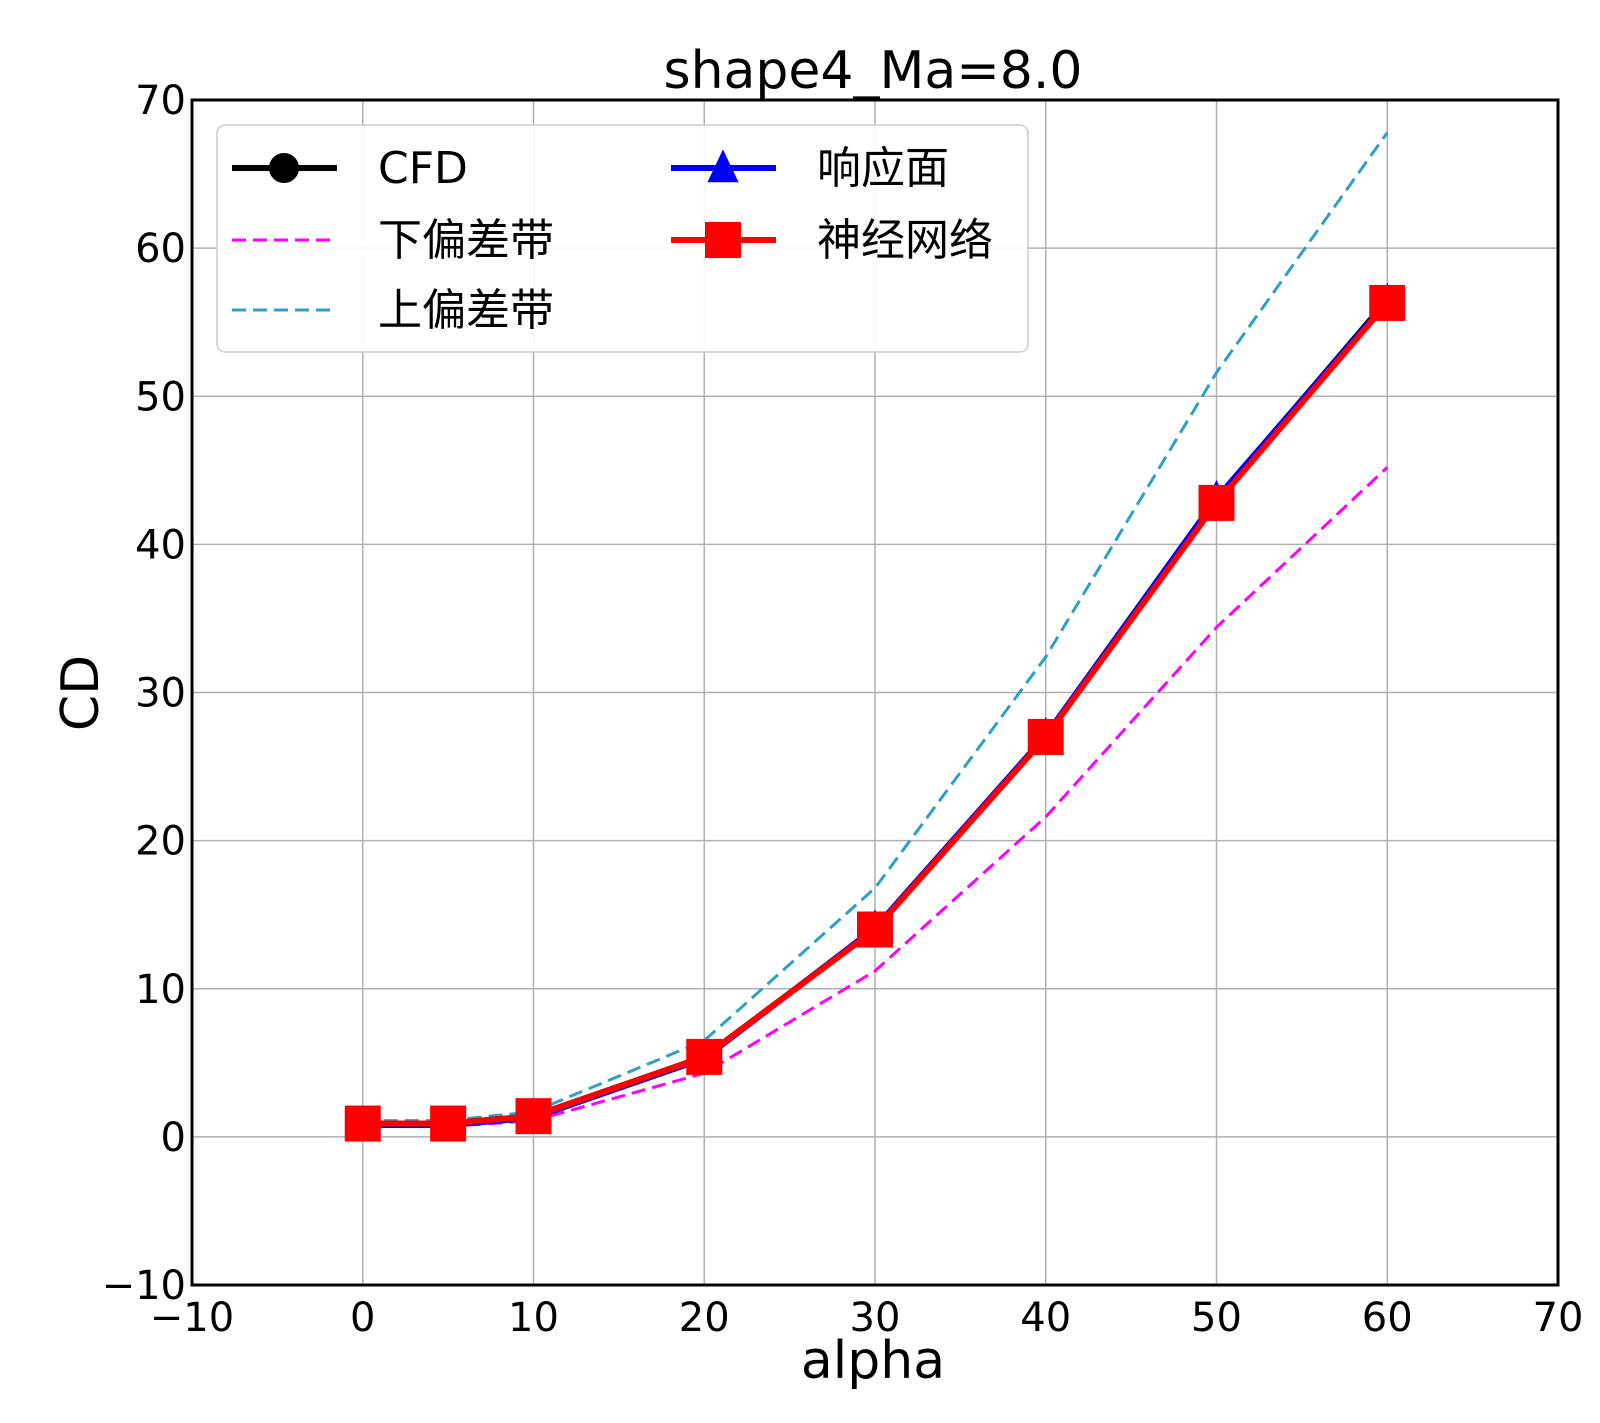 The height and width of the screenshot is (1423, 1600). What do you see at coordinates (160, 249) in the screenshot?
I see `y-tick-label: 60` at bounding box center [160, 249].